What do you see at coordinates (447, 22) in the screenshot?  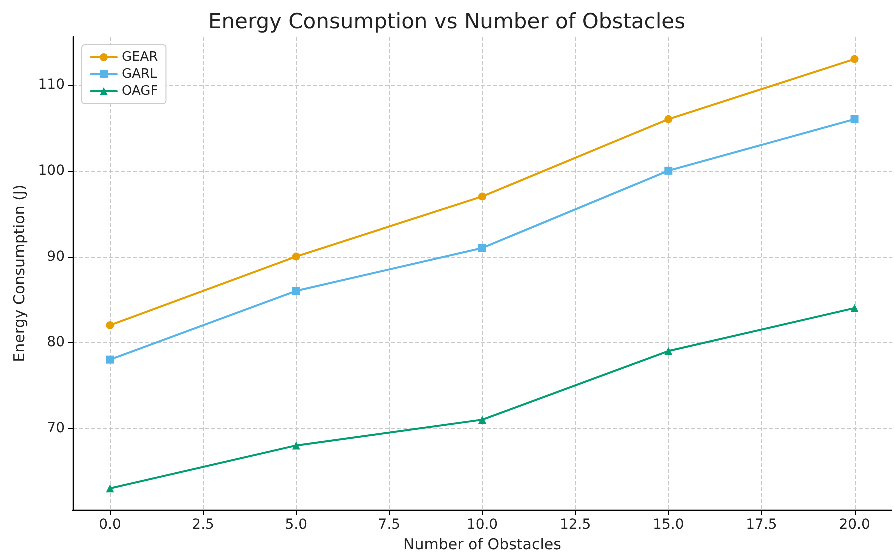 I see `chart-title: Energy Consumption vs Number of Obstacles` at bounding box center [447, 22].